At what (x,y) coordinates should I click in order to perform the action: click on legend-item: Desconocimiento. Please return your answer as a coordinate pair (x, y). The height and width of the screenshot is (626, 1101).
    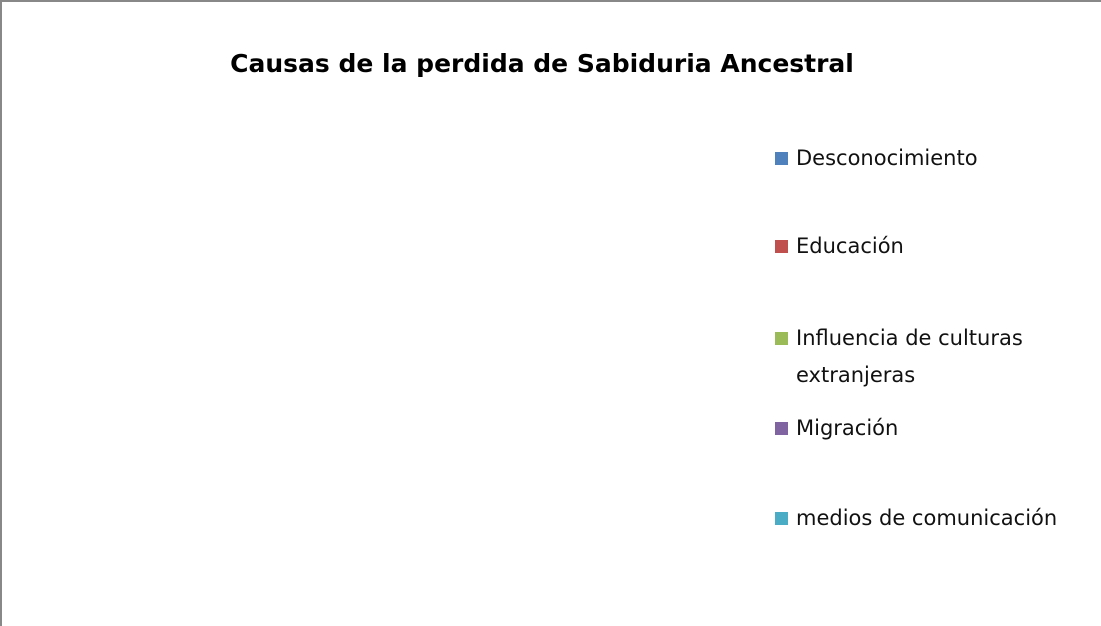
    Looking at the image, I should click on (930, 158).